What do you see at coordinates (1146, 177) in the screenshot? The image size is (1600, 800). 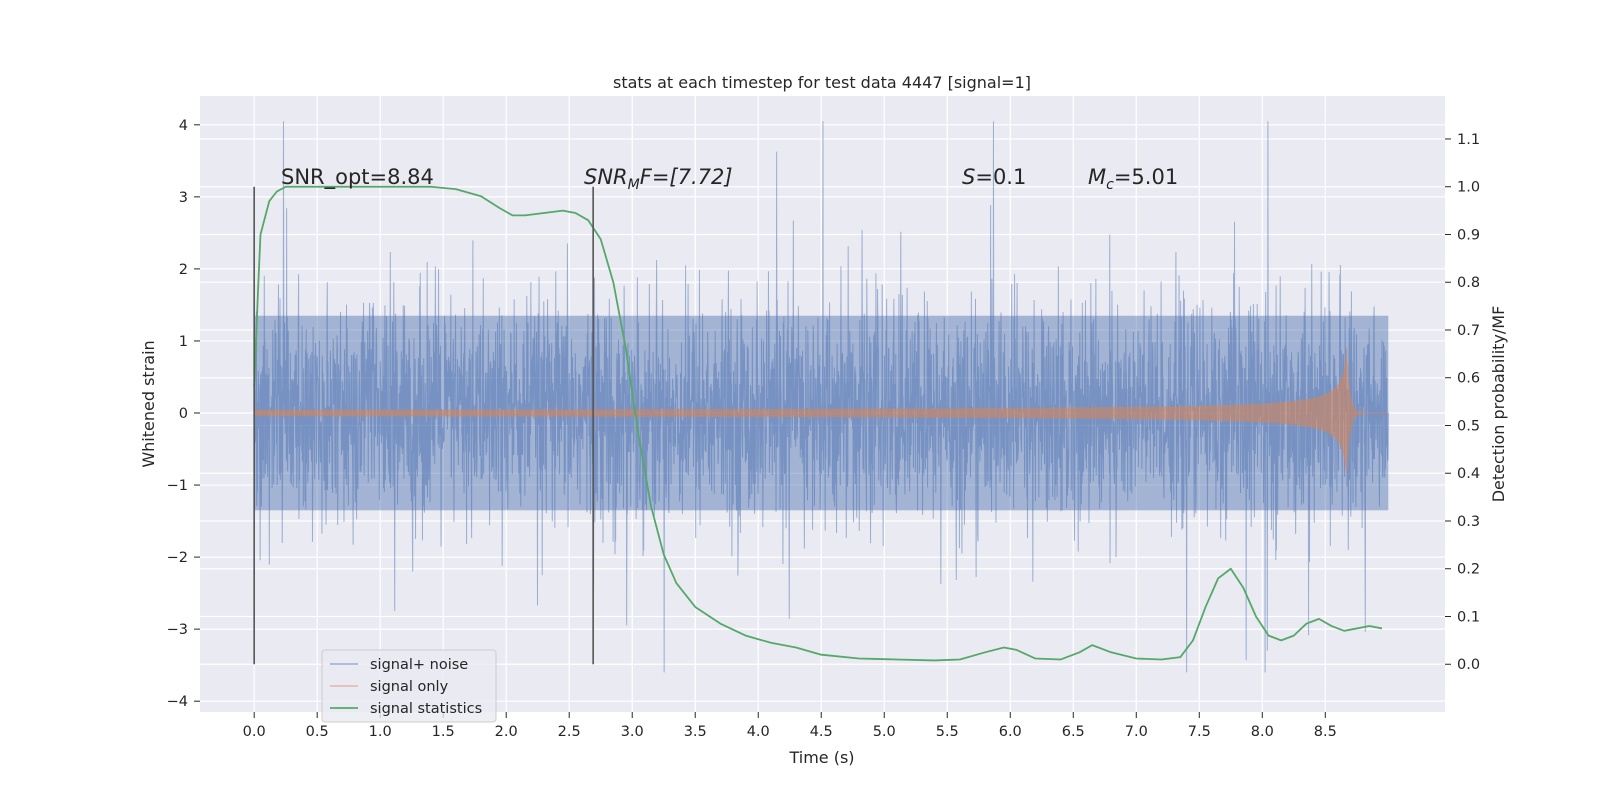 I see `mc-value: =5.01` at bounding box center [1146, 177].